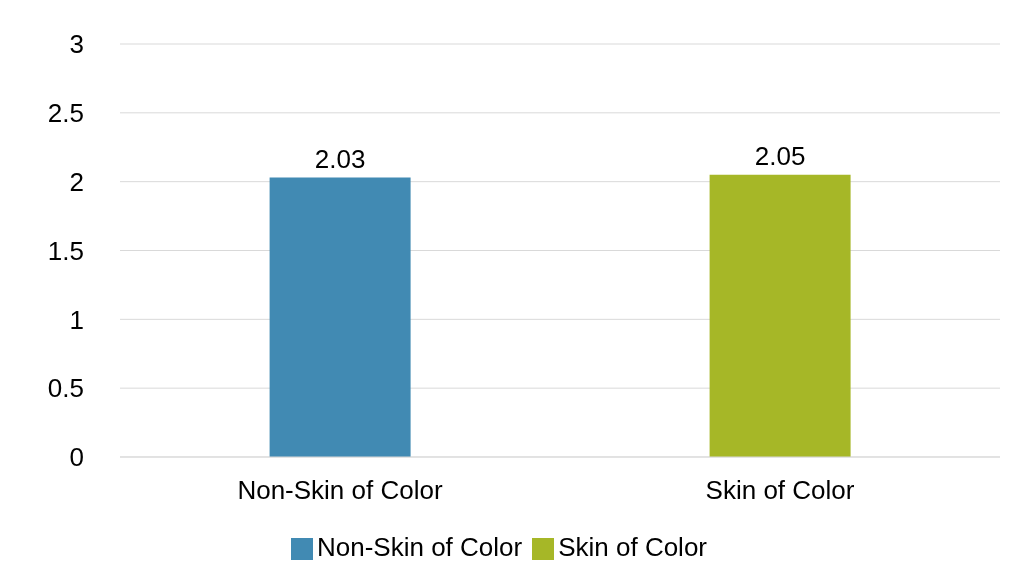 This screenshot has height=569, width=1013. What do you see at coordinates (65, 388) in the screenshot?
I see `y-tick-label: 0.5` at bounding box center [65, 388].